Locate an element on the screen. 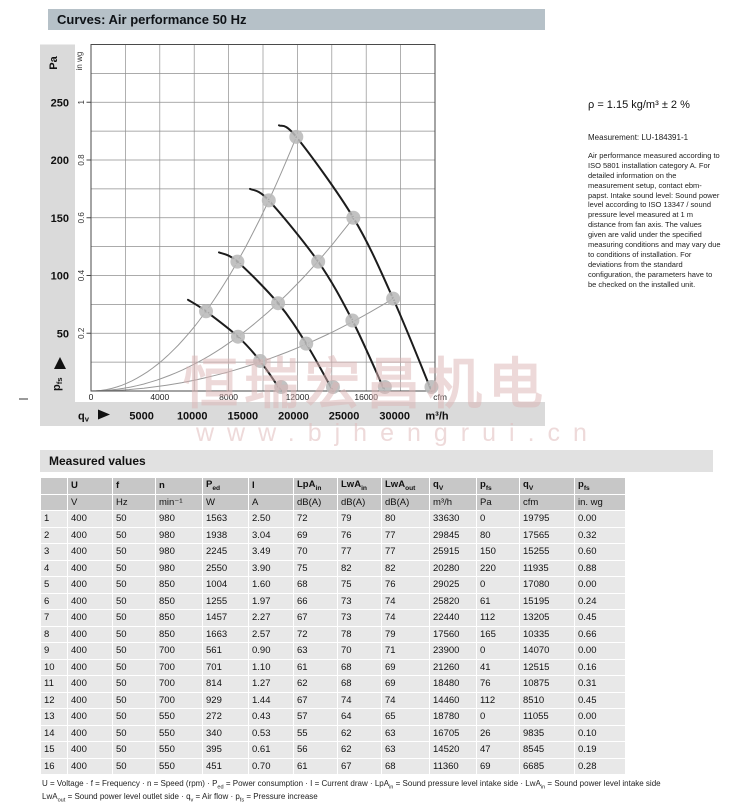  table-row: 8 400 50 850 1663 2.57 72 78 79 17560 165 10335 0.66 is located at coordinates (333, 634).